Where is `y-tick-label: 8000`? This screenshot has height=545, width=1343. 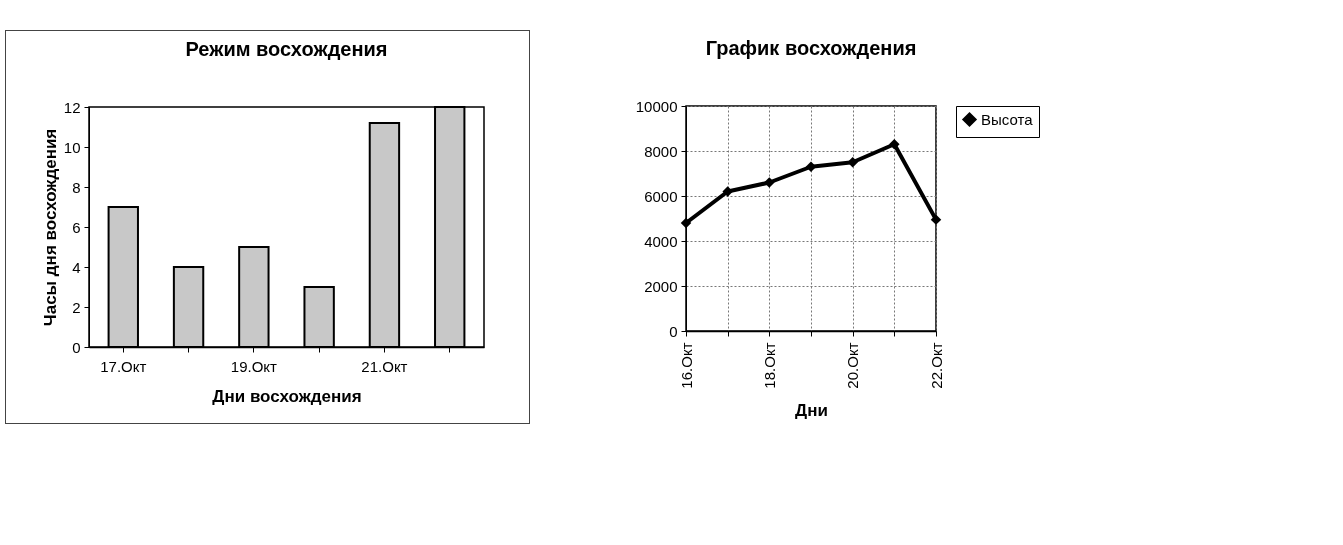
y-tick-label: 8000 is located at coordinates (661, 151).